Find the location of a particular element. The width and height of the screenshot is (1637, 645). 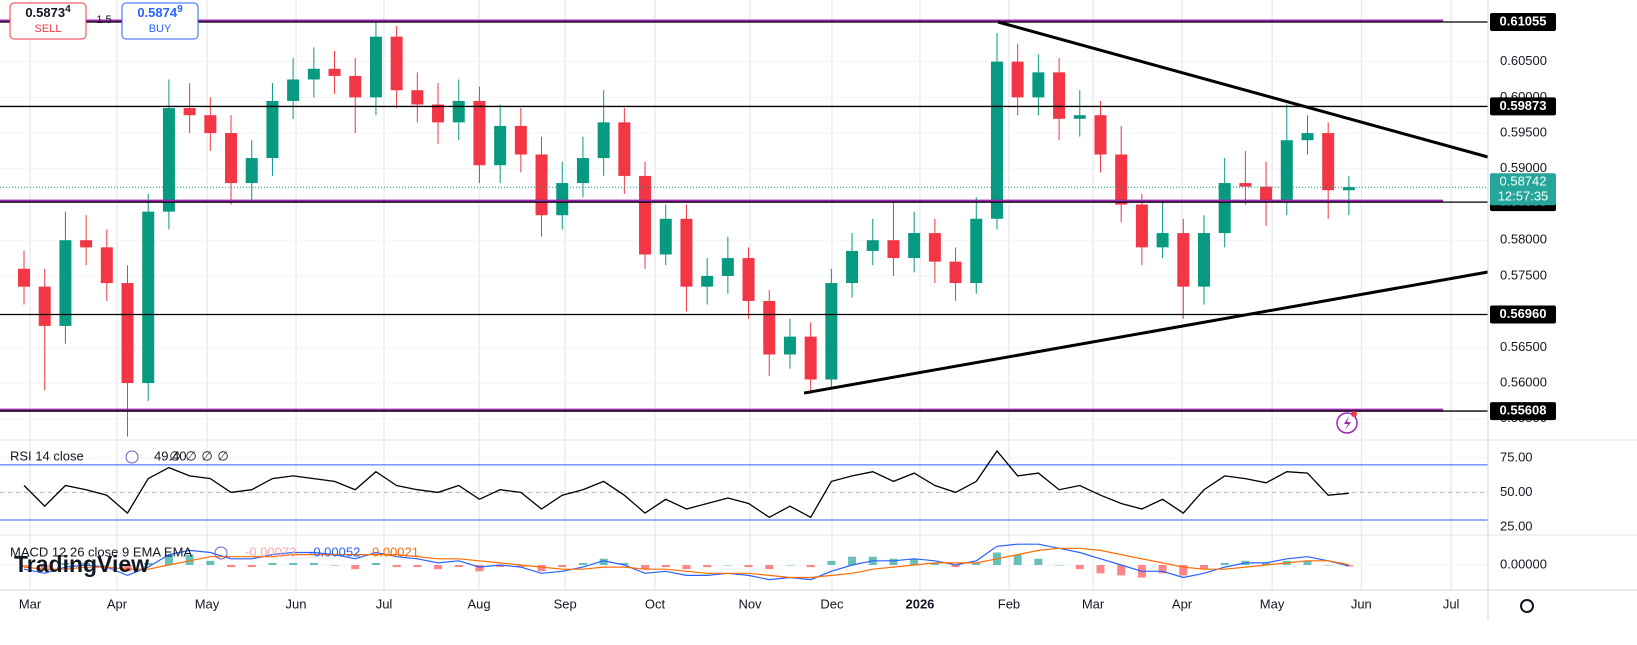

y-tick-label: 0.59500 is located at coordinates (1523, 132).